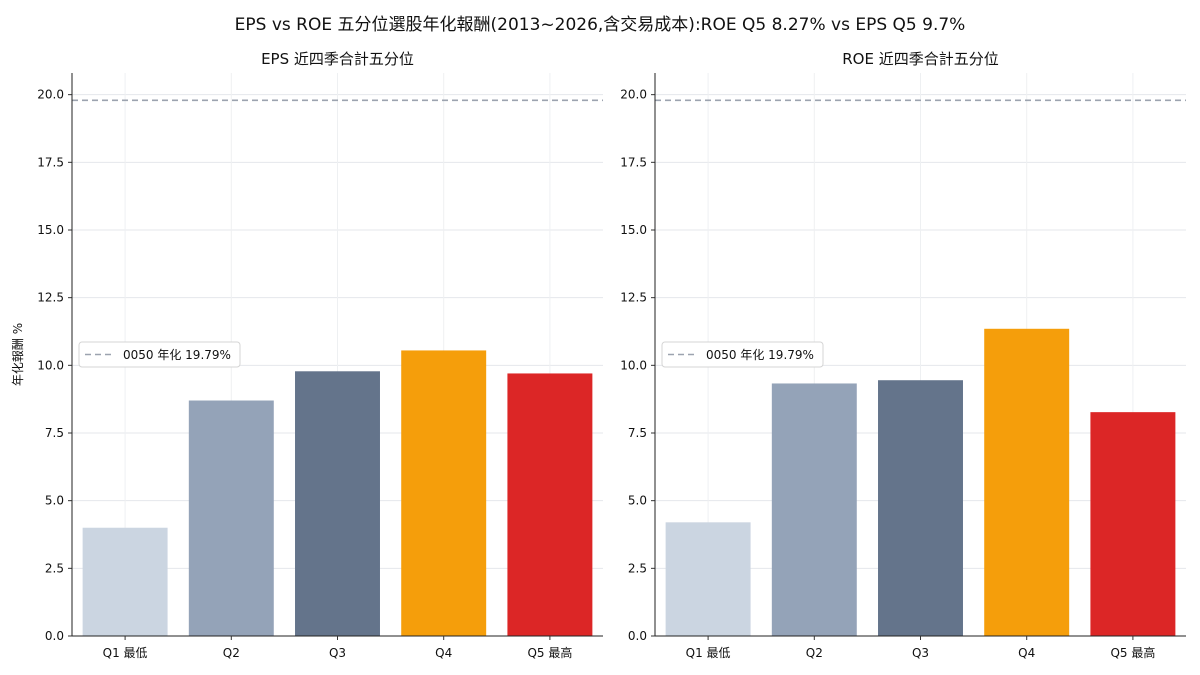 This screenshot has height=675, width=1200. What do you see at coordinates (337, 59) in the screenshot?
I see `subplot-title: EPS 近四季合計五分位` at bounding box center [337, 59].